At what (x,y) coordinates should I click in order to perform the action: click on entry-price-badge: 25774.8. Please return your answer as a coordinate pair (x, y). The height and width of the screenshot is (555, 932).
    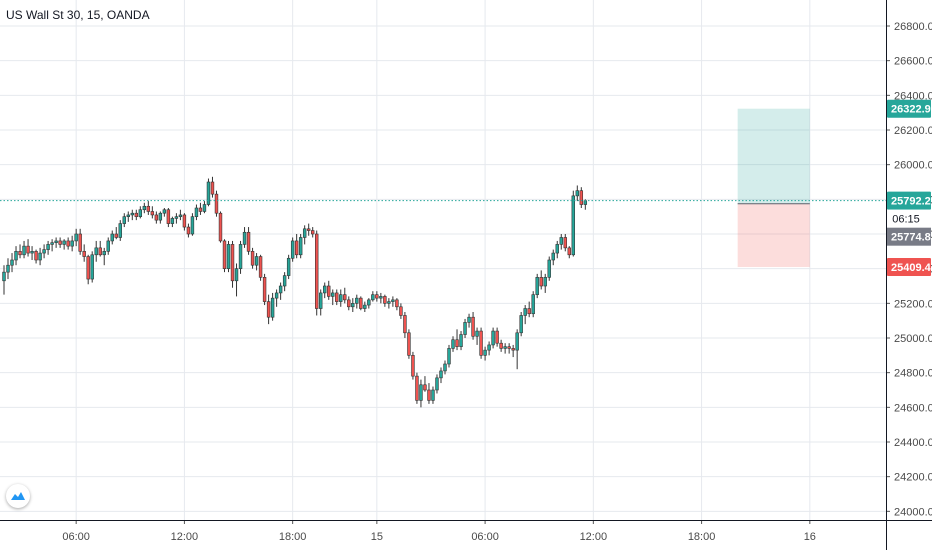
    Looking at the image, I should click on (911, 238).